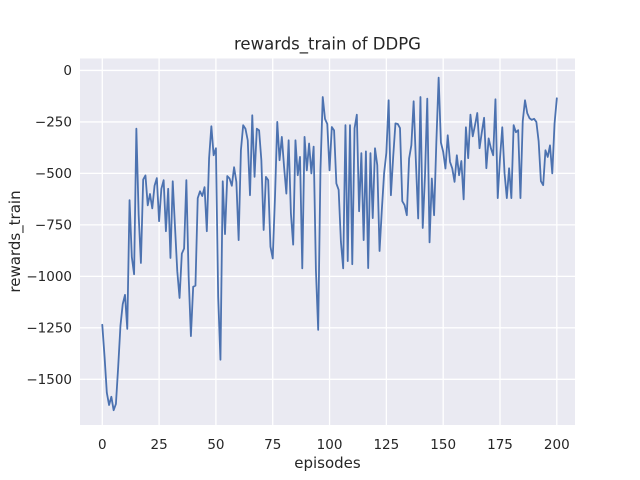 This screenshot has height=480, width=640. Describe the element at coordinates (53, 174) in the screenshot. I see `y-tick-label: −500` at that location.